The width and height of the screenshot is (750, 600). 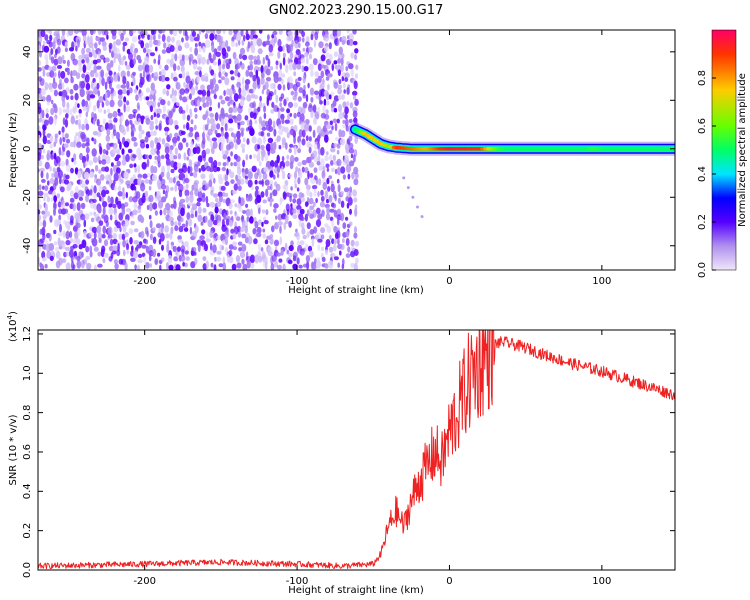 I want to click on y-tick-label: 0.0, so click(x=27, y=570).